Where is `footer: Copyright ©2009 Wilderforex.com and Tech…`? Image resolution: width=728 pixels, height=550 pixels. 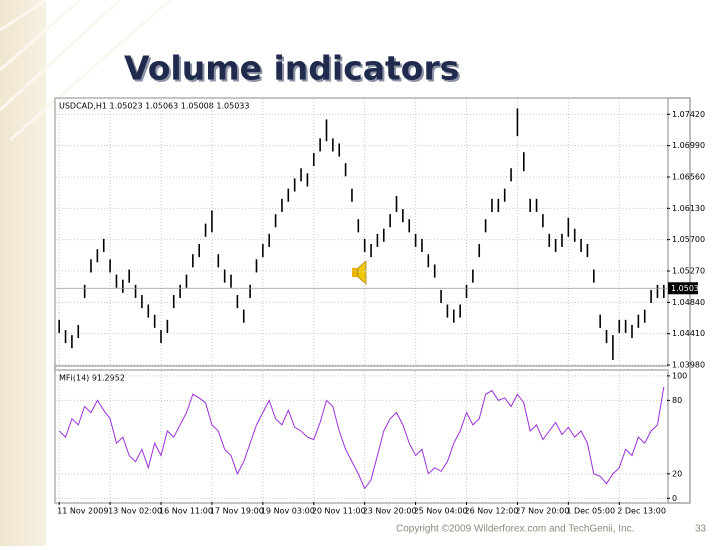 footer: Copyright ©2009 Wilderforex.com and Tech… is located at coordinates (515, 529).